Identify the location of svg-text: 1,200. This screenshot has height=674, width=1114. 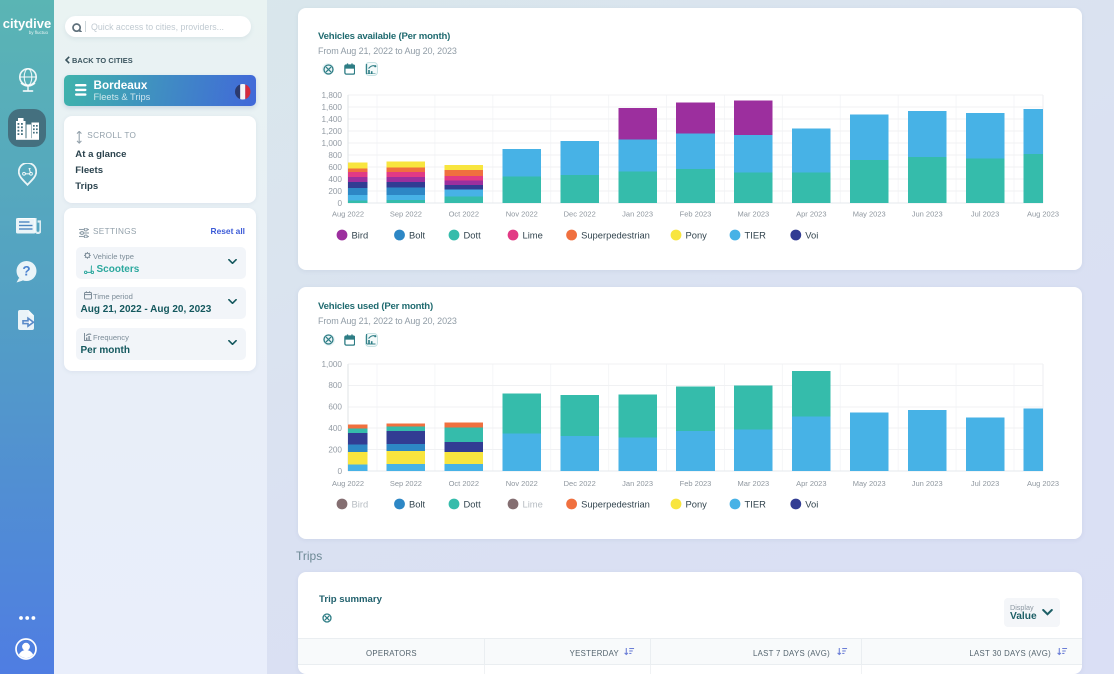
(332, 131).